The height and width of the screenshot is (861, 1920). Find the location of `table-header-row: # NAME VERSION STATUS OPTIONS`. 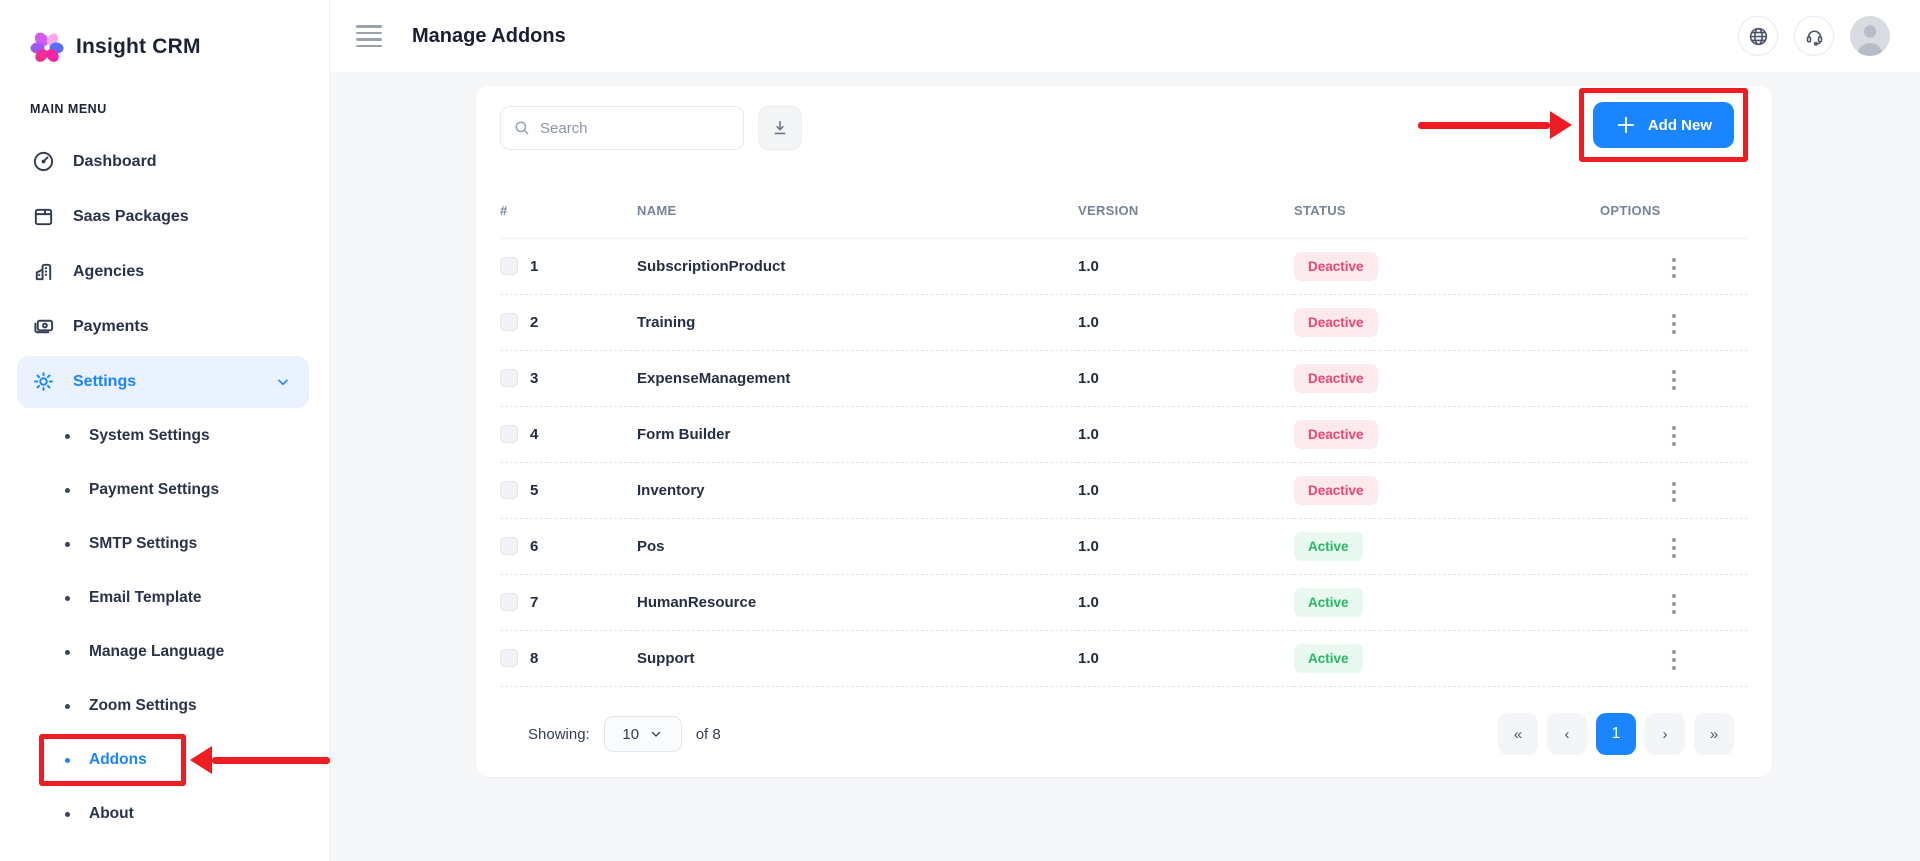

table-header-row: # NAME VERSION STATUS OPTIONS is located at coordinates (1124, 211).